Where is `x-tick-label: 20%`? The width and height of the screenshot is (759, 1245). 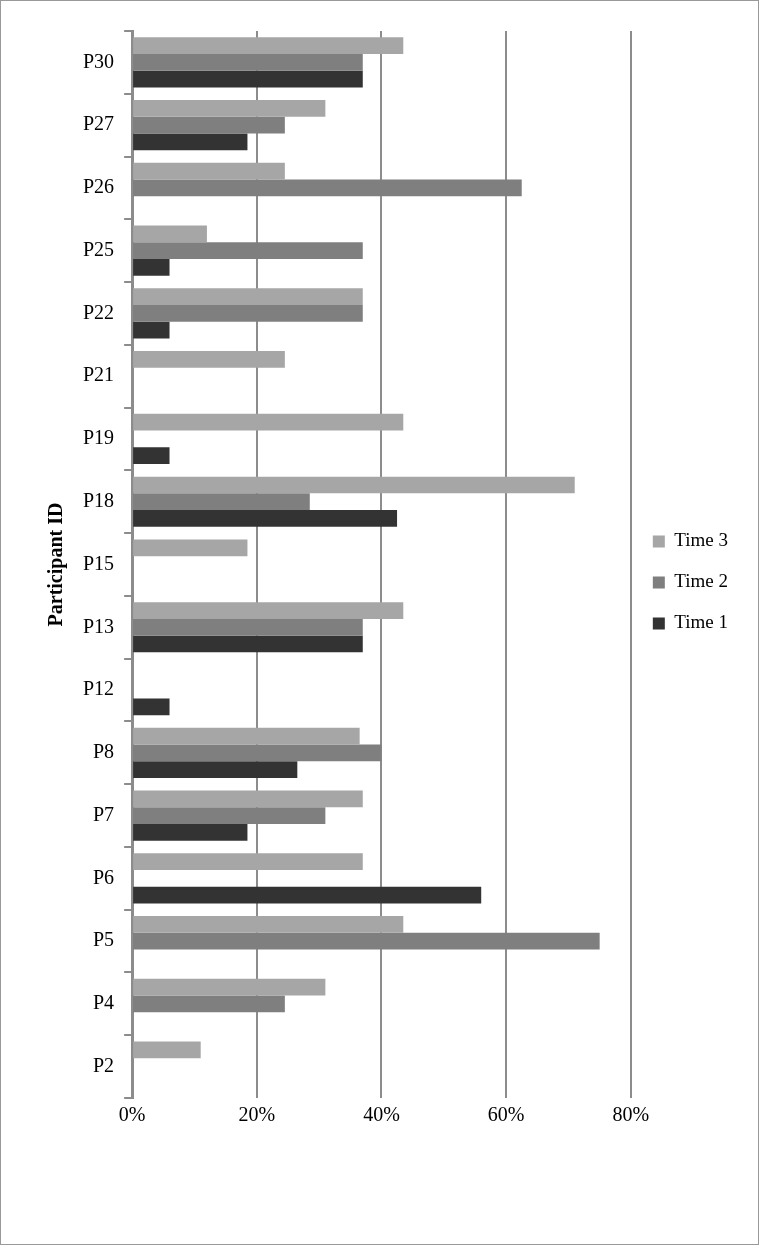
x-tick-label: 20% is located at coordinates (257, 1114).